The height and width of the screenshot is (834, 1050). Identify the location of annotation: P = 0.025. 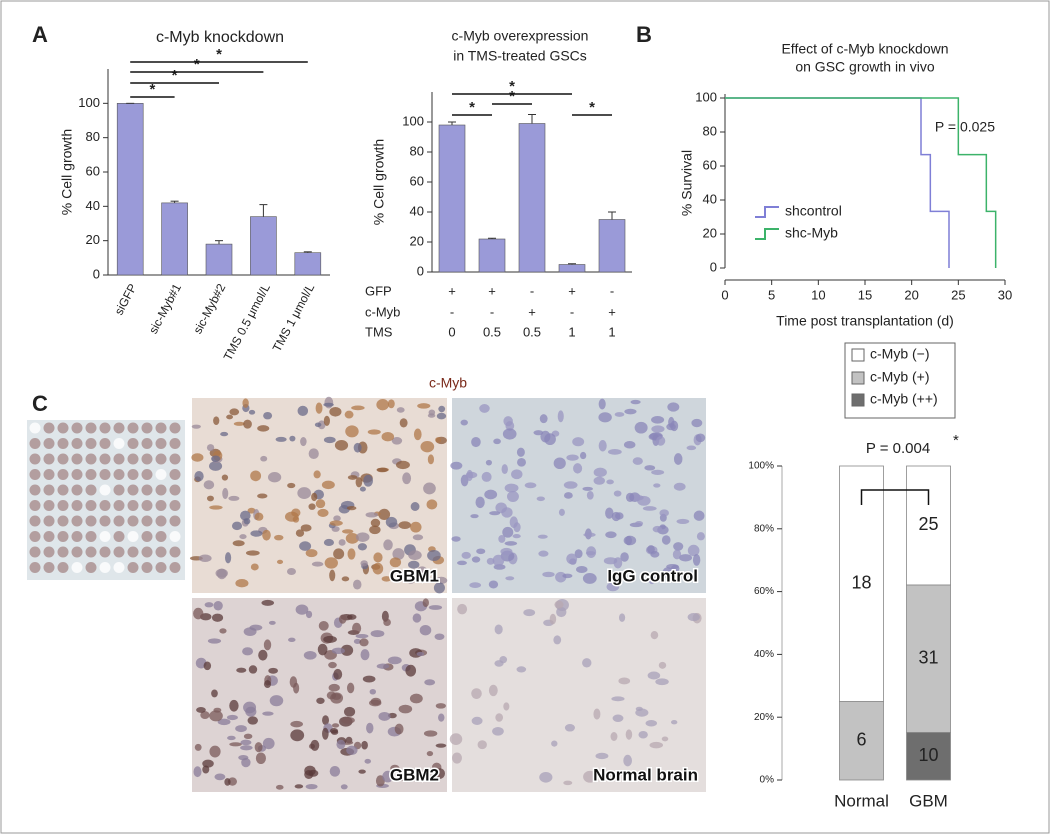
(965, 127).